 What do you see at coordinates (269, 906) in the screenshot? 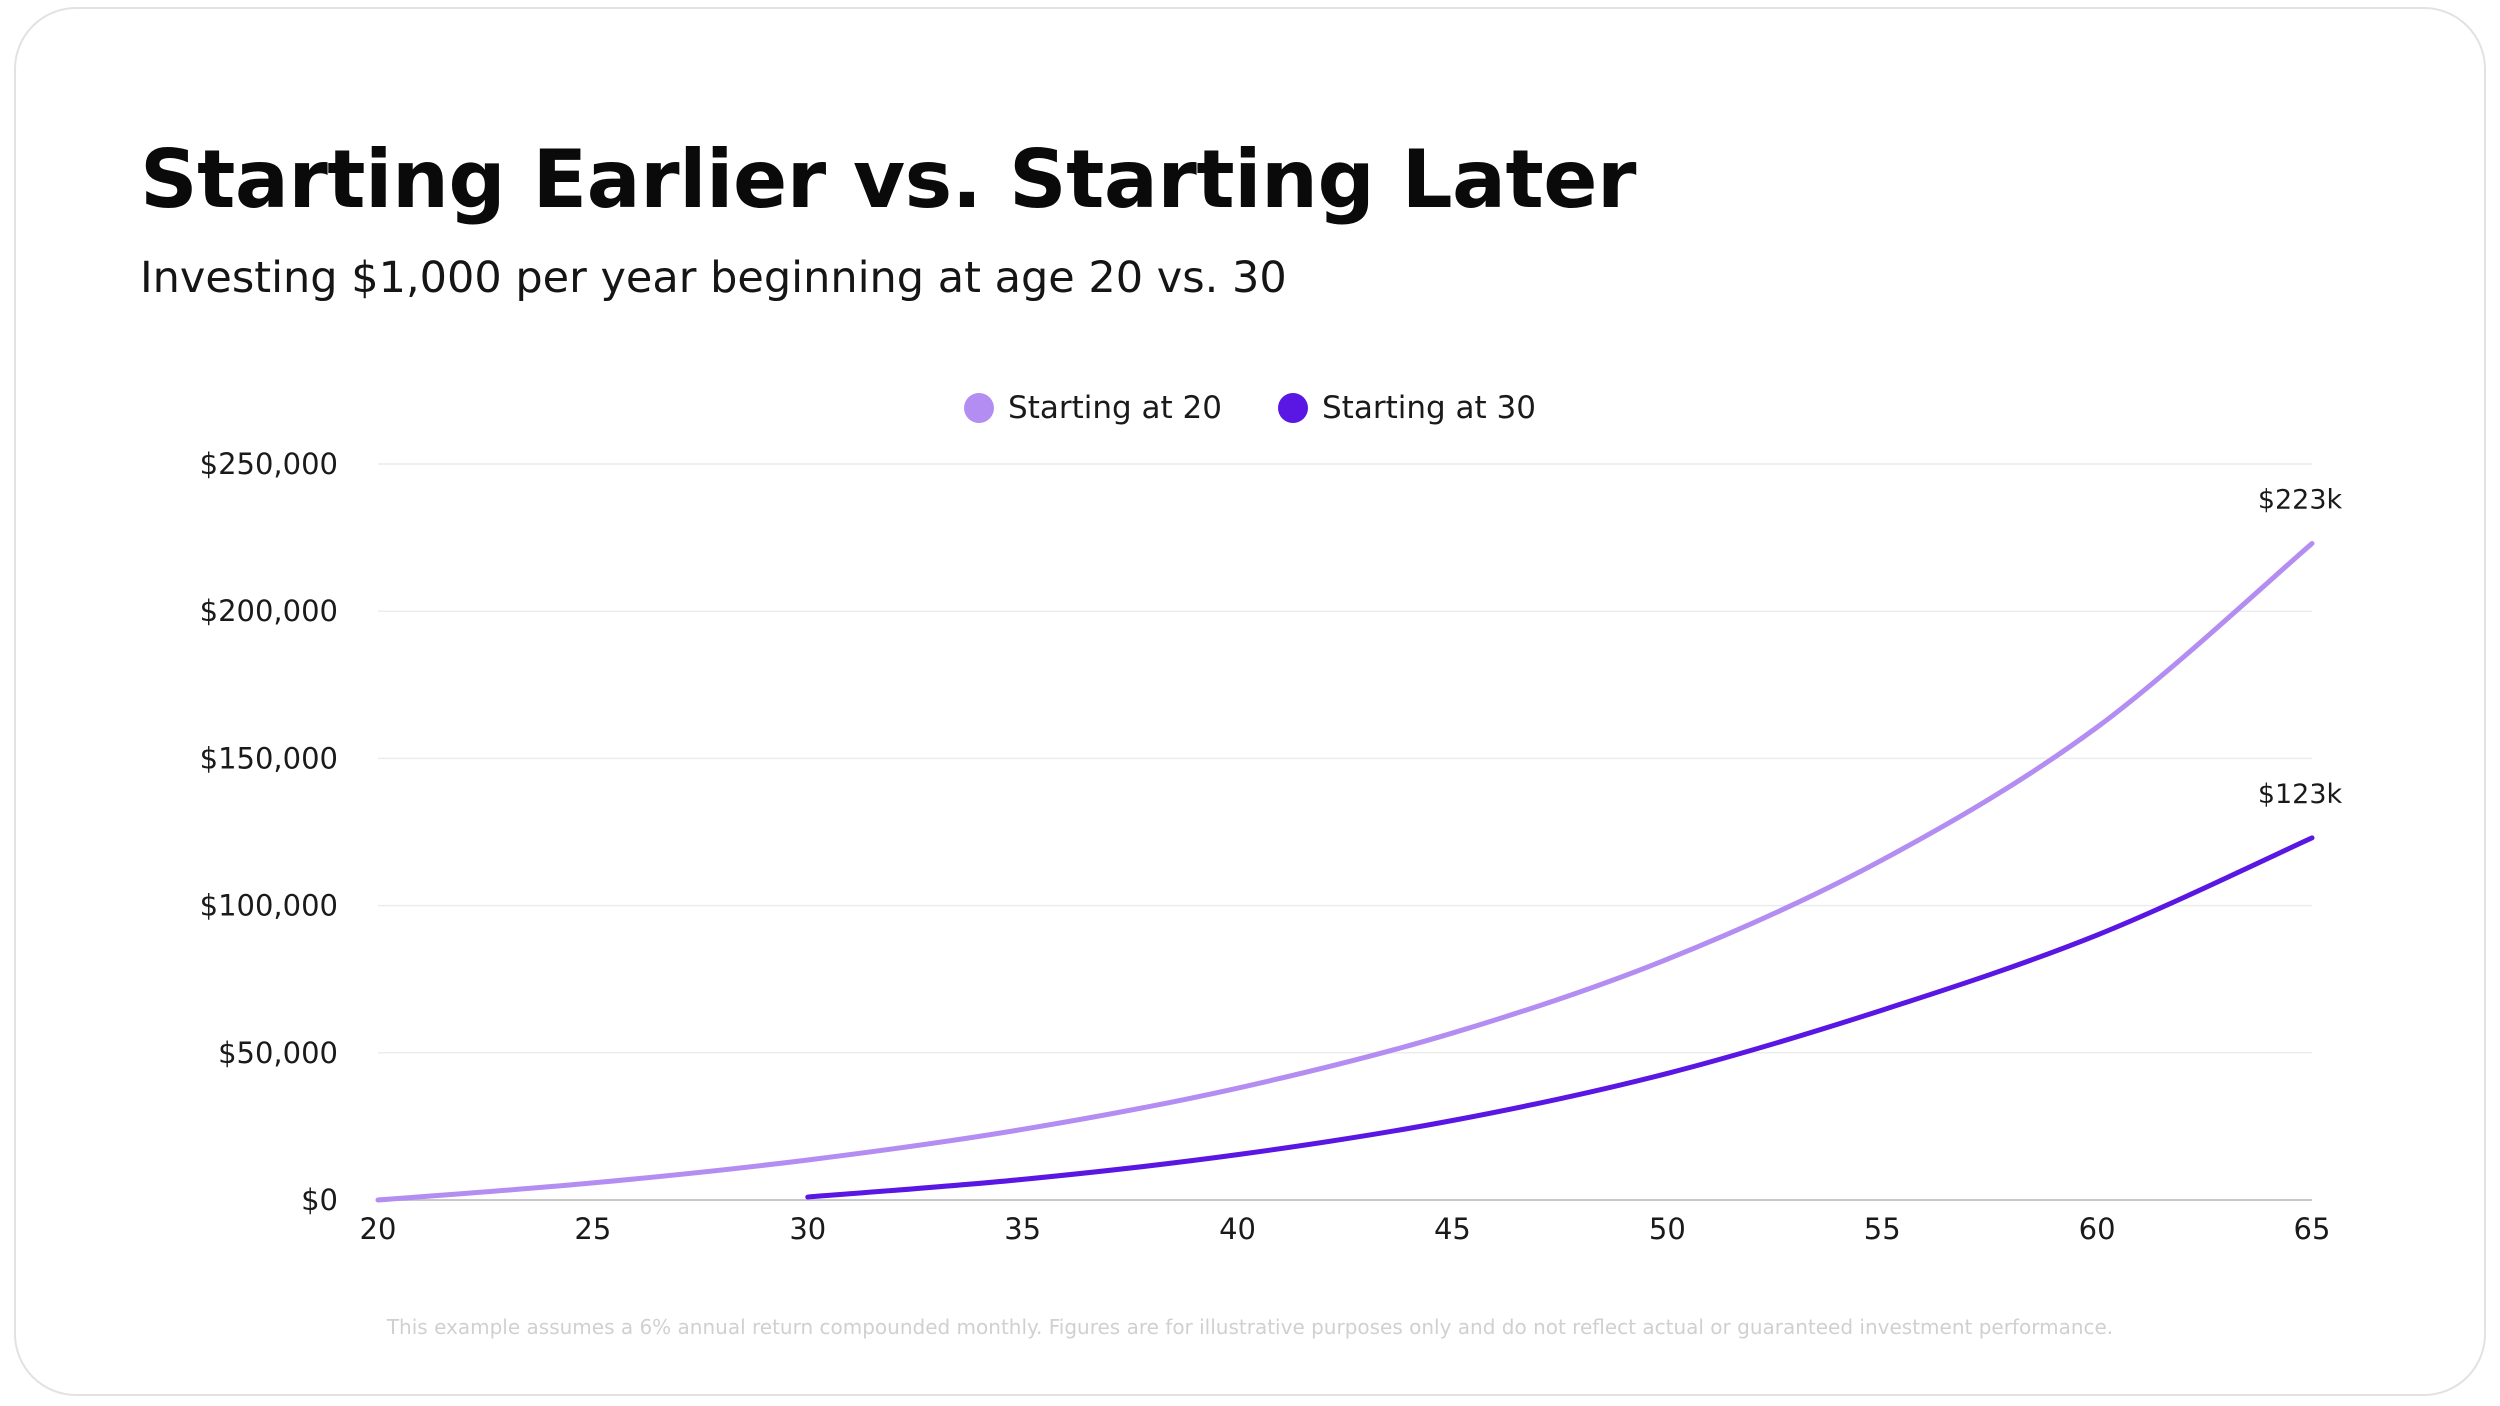
I see `y-tick-label: $100,000` at bounding box center [269, 906].